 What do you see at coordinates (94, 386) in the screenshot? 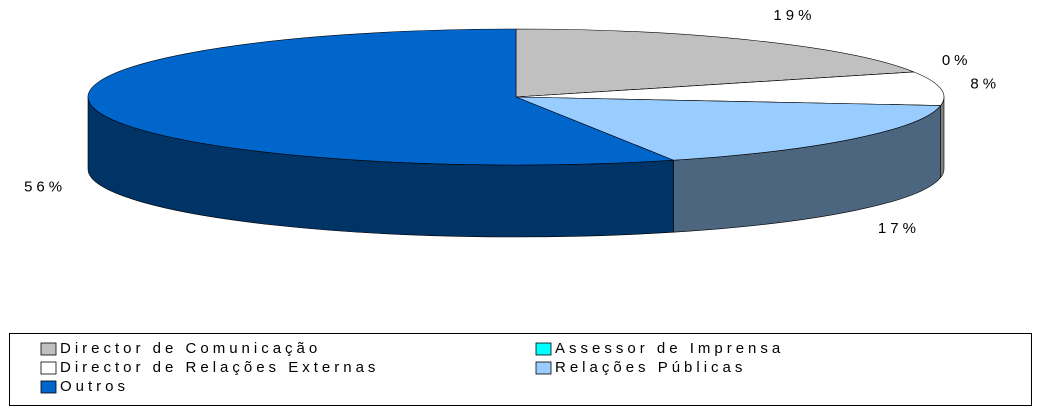
I see `legend-label: Outros` at bounding box center [94, 386].